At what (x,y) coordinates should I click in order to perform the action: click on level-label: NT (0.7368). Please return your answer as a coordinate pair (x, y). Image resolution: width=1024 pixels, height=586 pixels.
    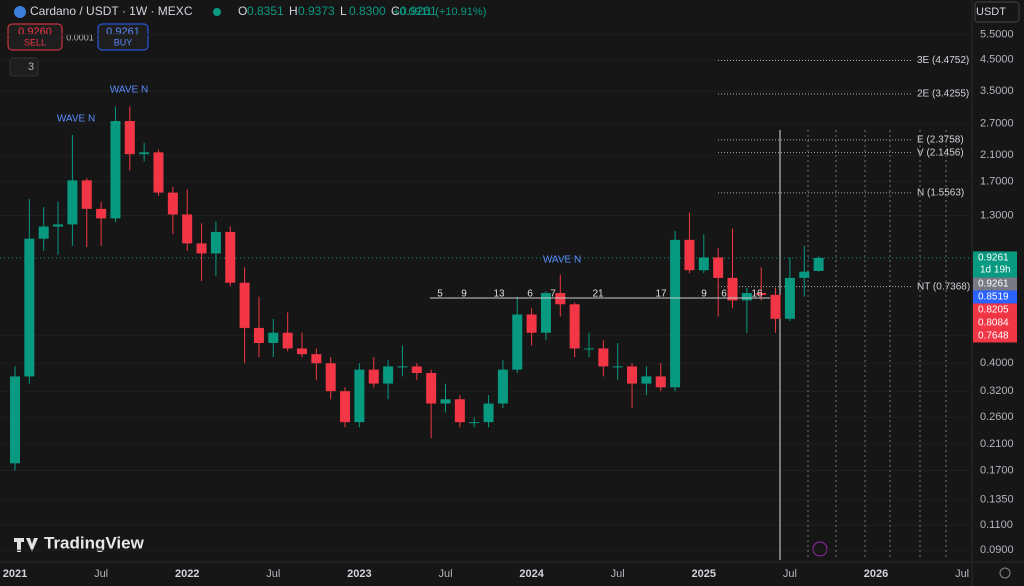
    Looking at the image, I should click on (943, 286).